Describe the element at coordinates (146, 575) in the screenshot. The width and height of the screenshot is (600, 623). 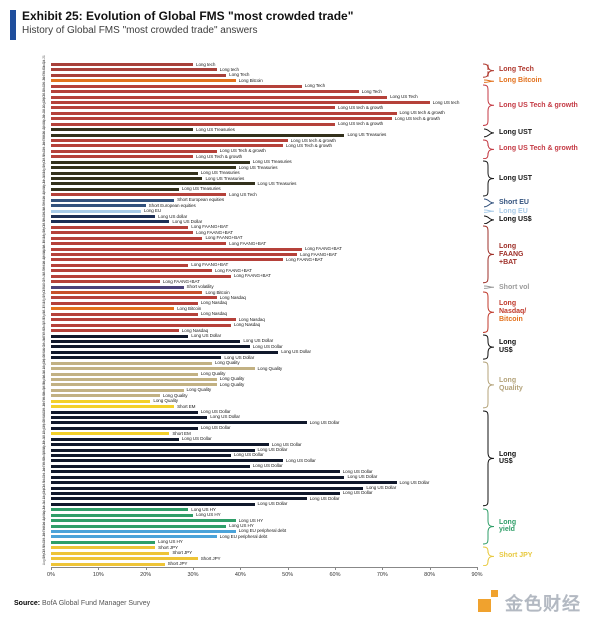
I see `x-axis-tick-label: 20%` at that location.